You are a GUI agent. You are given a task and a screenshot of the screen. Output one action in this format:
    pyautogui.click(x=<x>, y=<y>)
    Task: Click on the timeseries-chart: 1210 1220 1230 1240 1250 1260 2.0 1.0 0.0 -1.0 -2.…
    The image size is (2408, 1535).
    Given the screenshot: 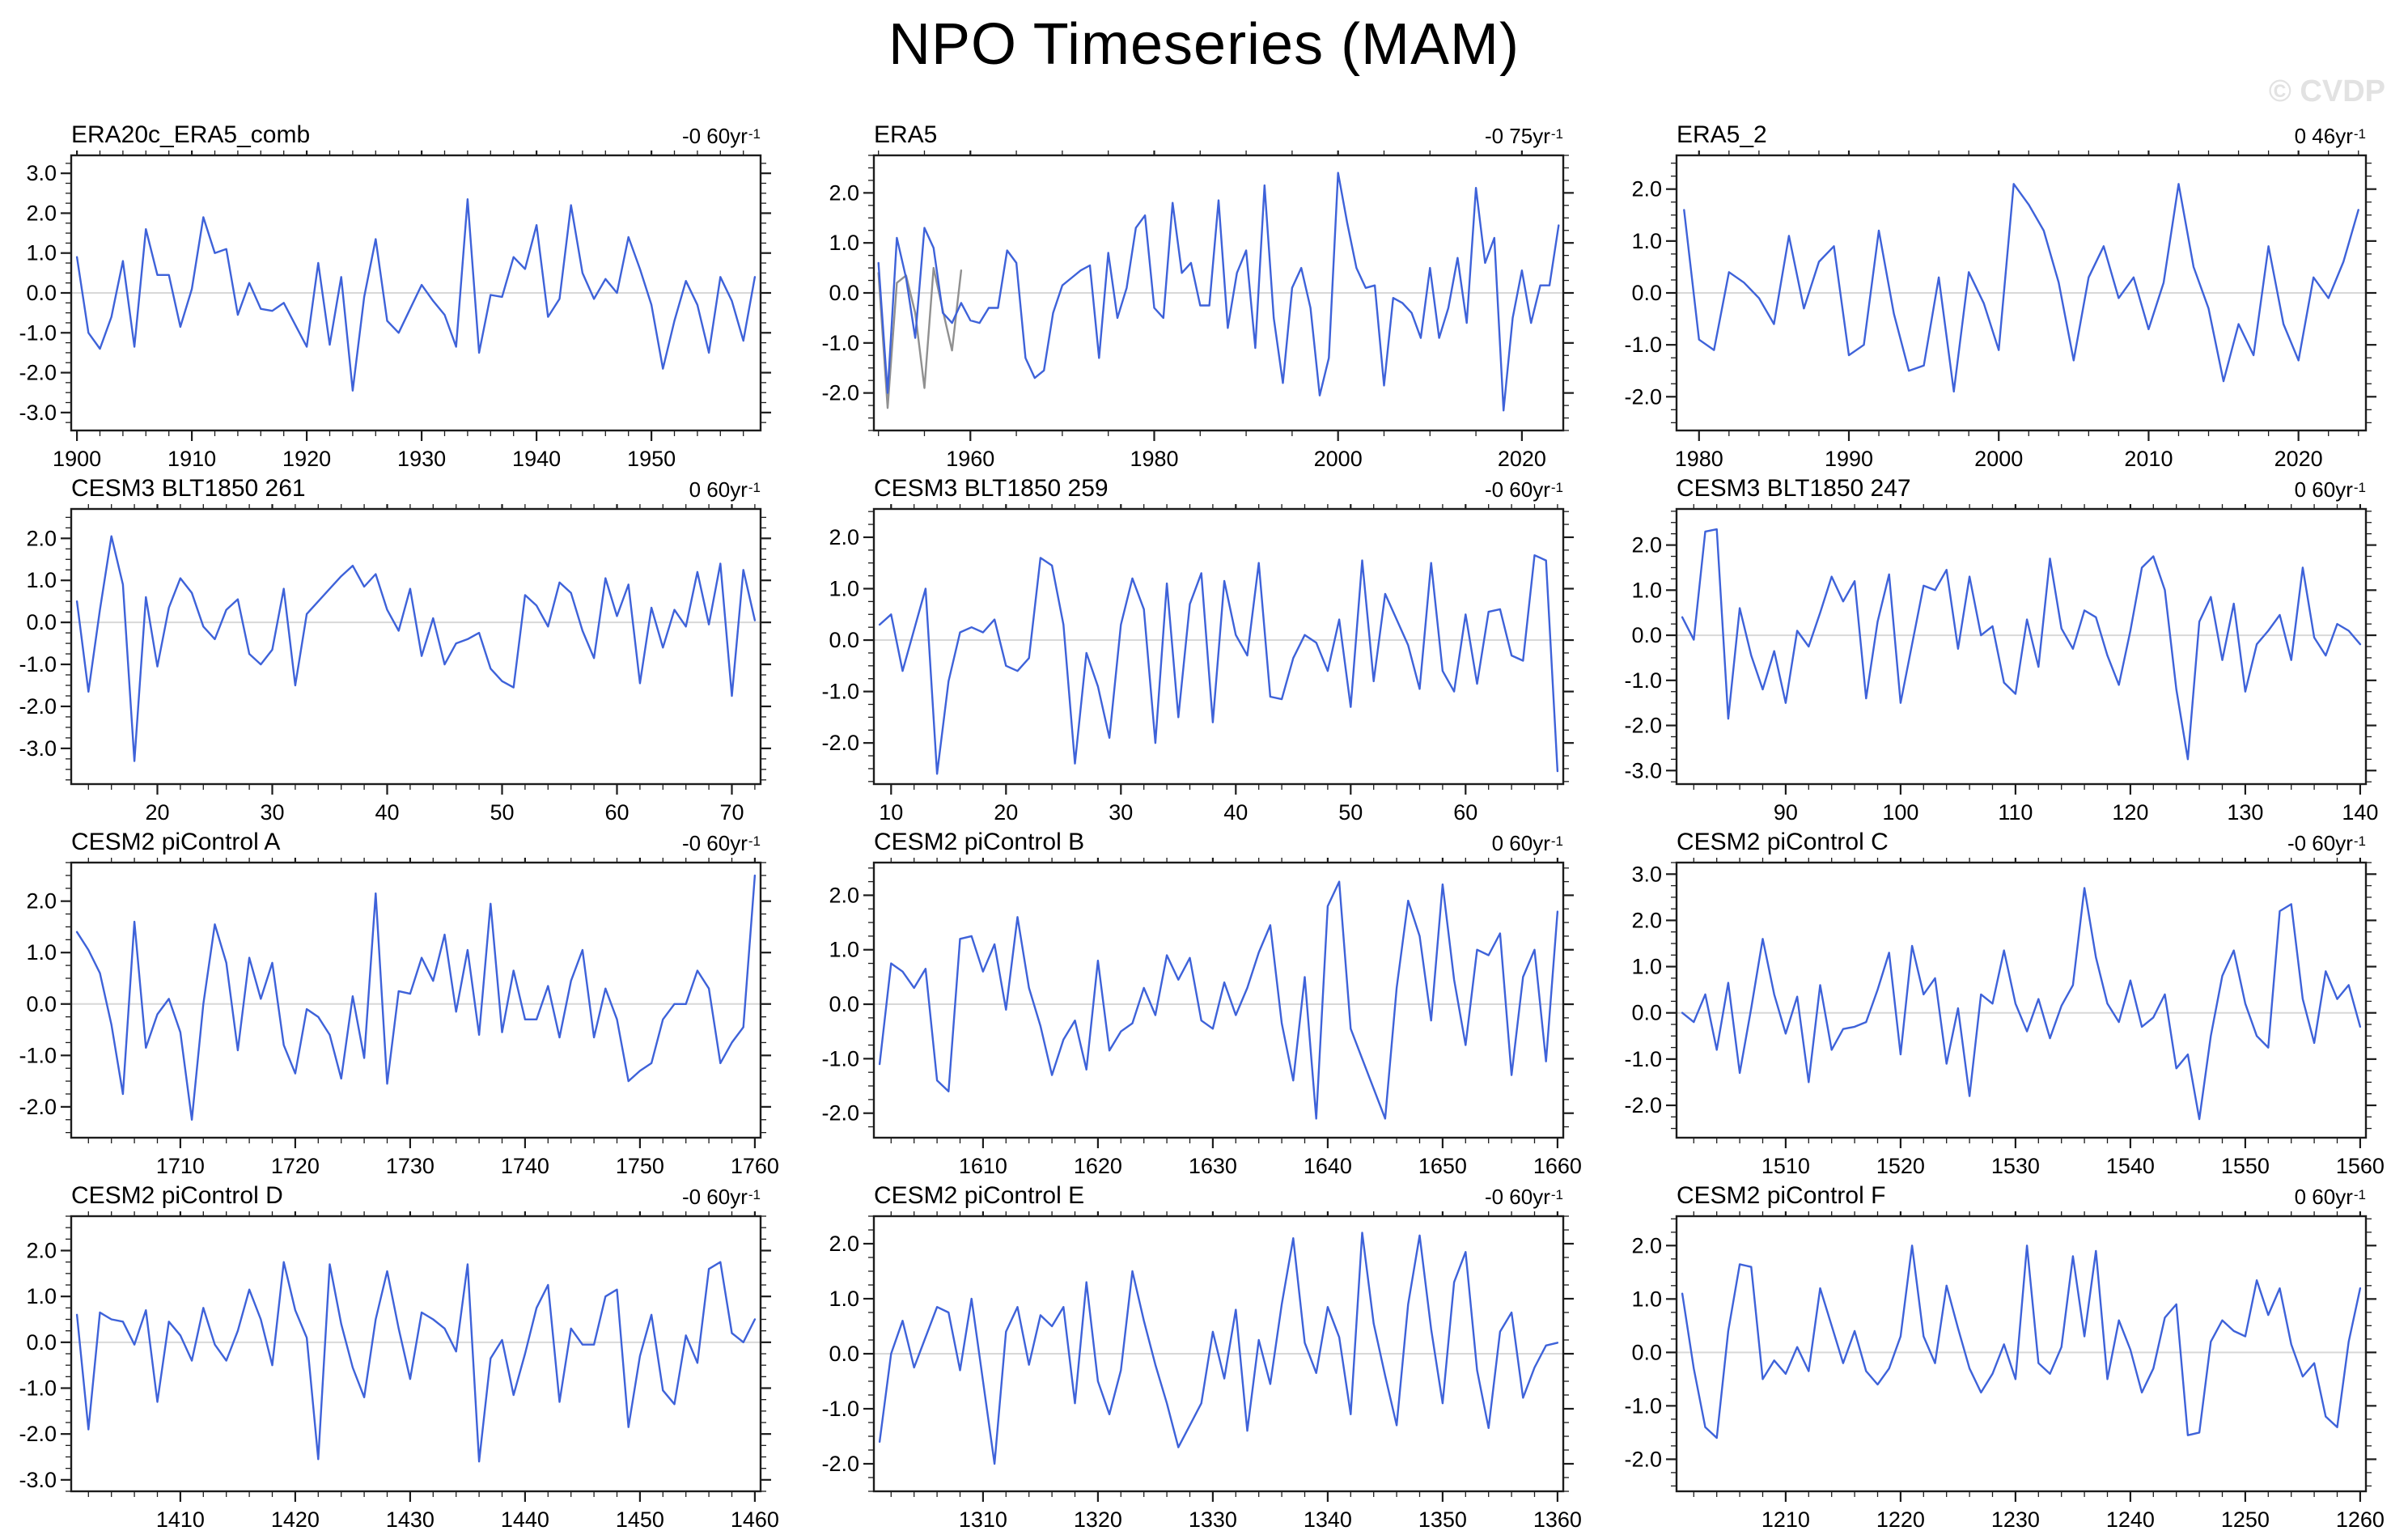 What is the action you would take?
    pyautogui.click(x=2004, y=1369)
    